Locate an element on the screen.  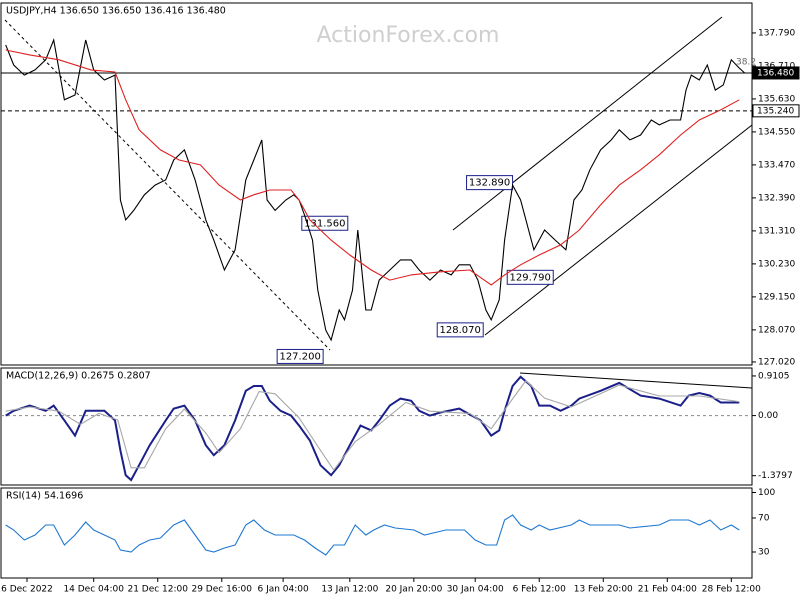
price-annotation-label: 131.560 is located at coordinates (324, 223).